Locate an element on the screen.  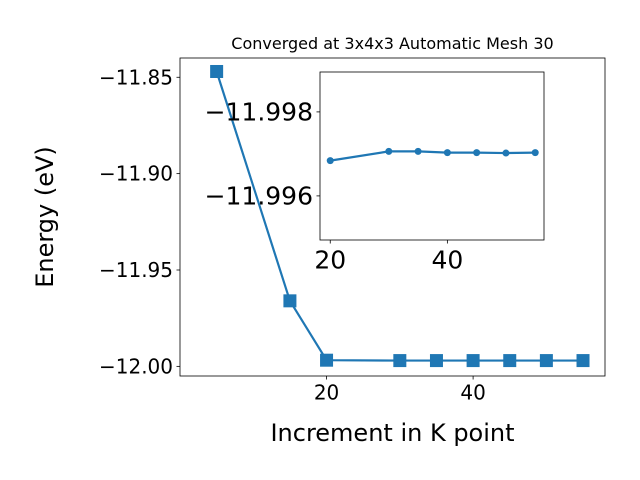
y-tick-label: −11.85 is located at coordinates (136, 77).